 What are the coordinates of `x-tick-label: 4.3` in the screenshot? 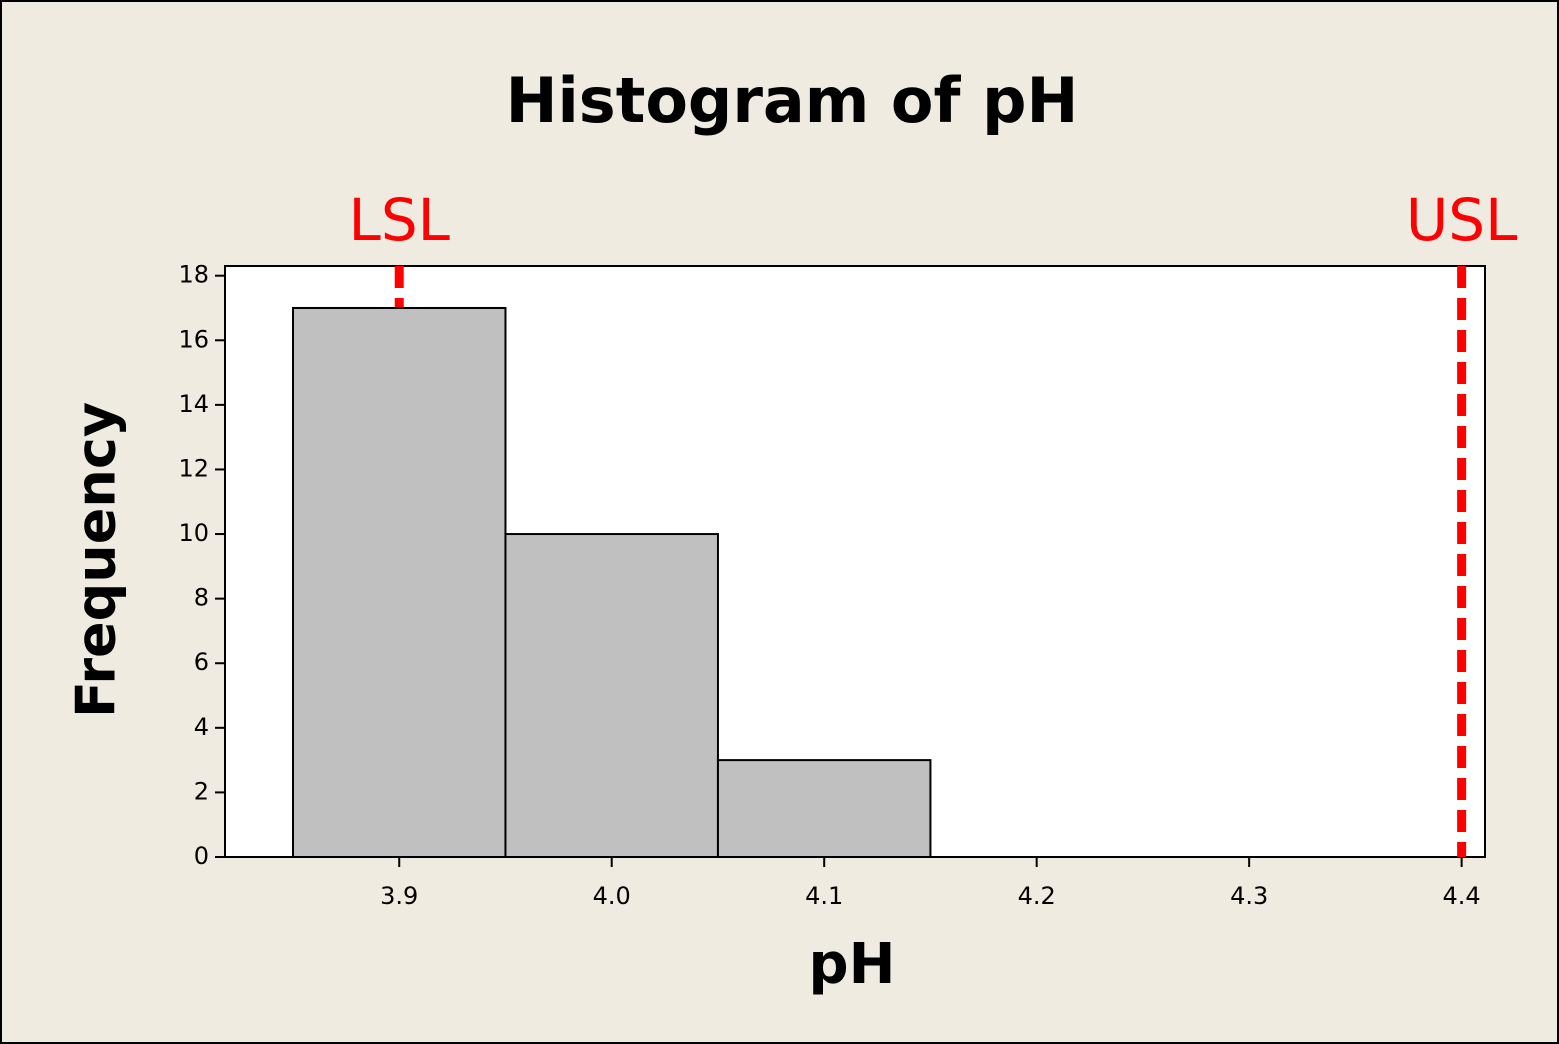 It's located at (1249, 896).